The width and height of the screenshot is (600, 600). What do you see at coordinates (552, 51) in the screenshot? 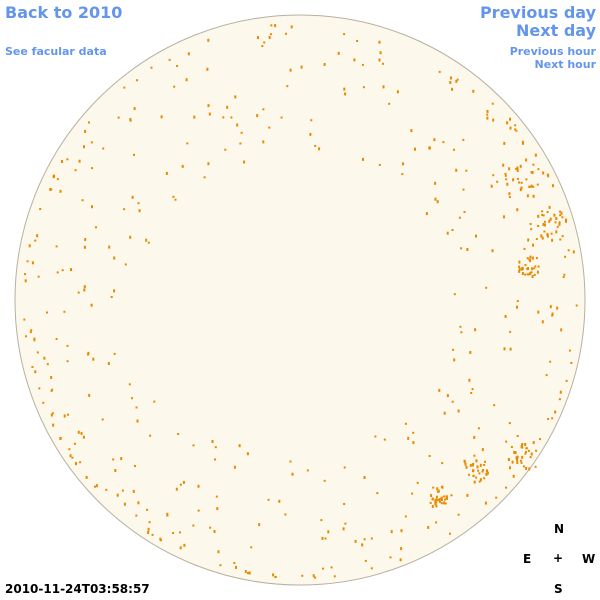
I see `previous-hour-link: Previous hour` at bounding box center [552, 51].